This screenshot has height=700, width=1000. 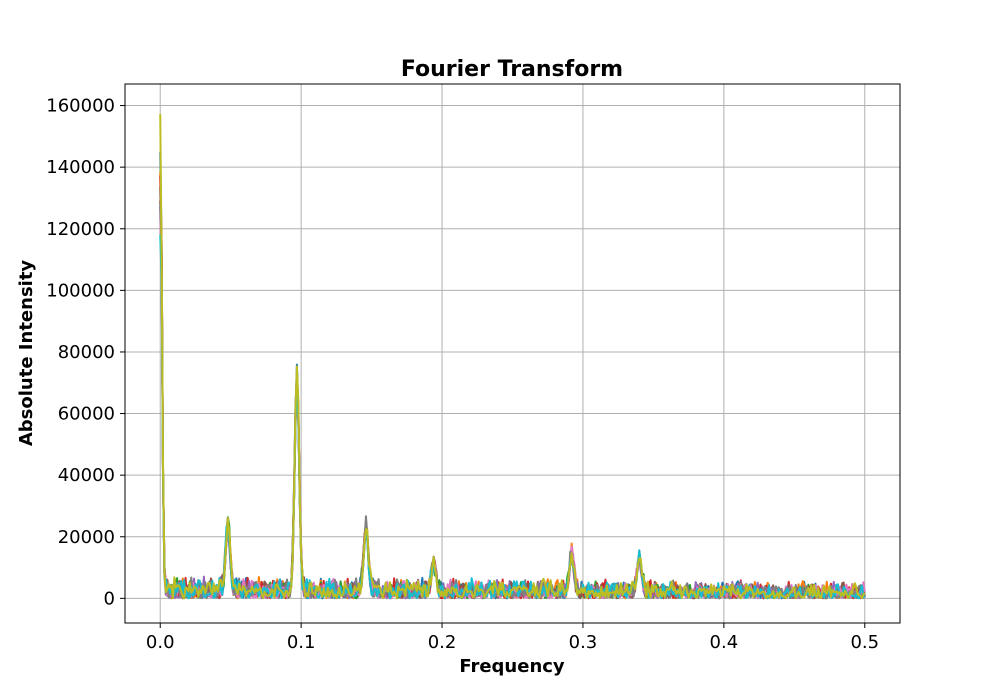 I want to click on y-tick-label: 60000, so click(x=86, y=414).